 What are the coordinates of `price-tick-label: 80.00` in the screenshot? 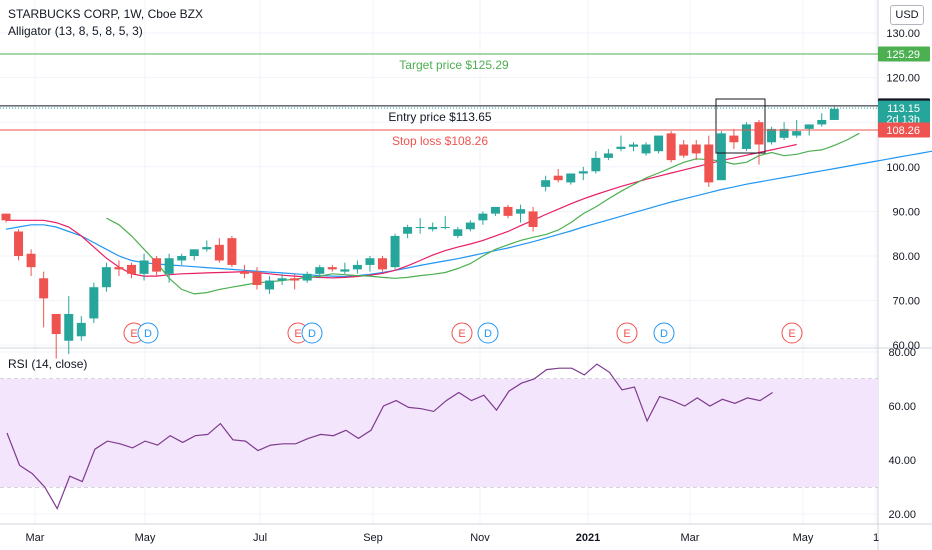 It's located at (906, 257).